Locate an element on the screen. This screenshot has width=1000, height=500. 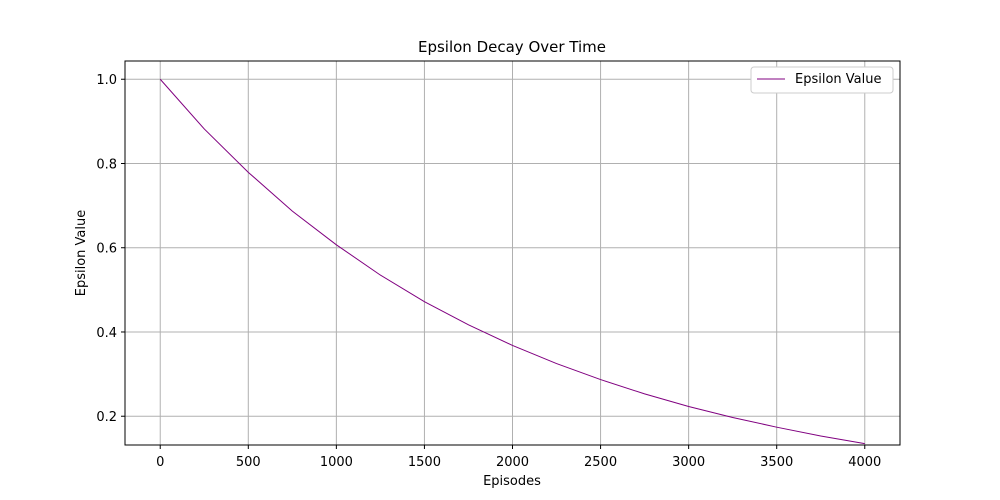
x-tick-label: 3500 is located at coordinates (776, 462).